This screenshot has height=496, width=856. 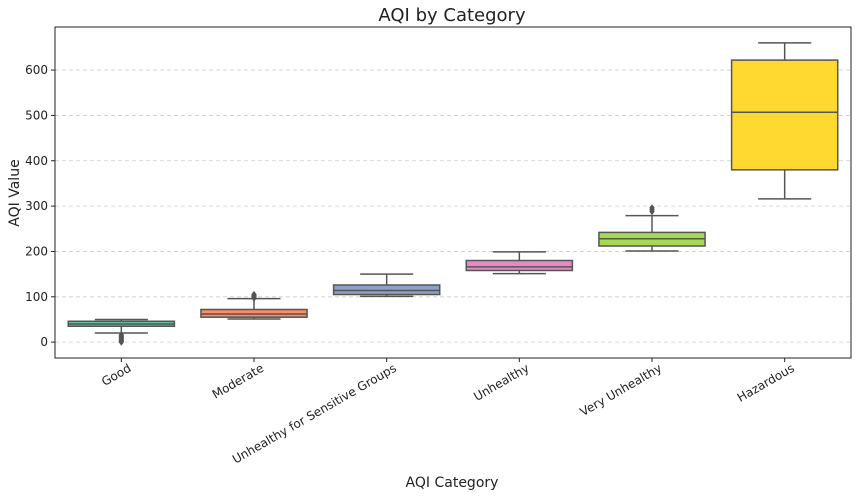 What do you see at coordinates (36, 161) in the screenshot?
I see `y-tick-label: 400` at bounding box center [36, 161].